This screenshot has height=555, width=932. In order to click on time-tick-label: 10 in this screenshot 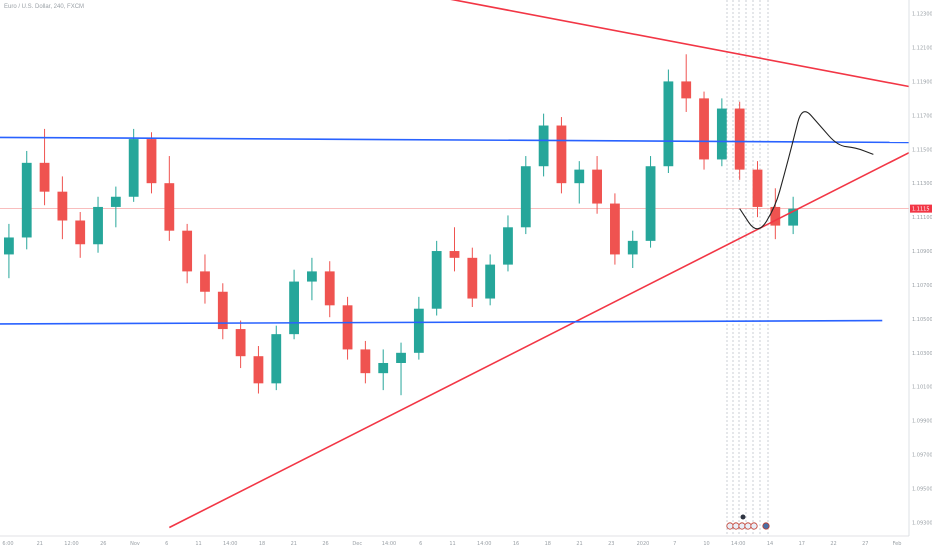, I will do `click(706, 544)`.